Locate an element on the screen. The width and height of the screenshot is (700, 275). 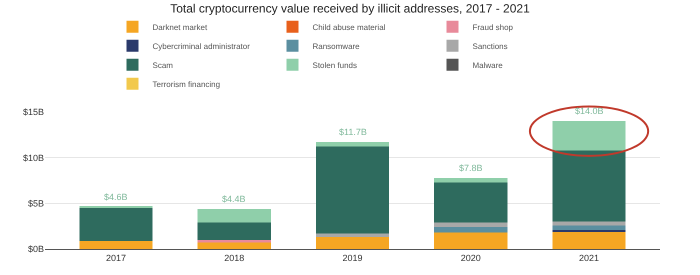
x-tick-label: 2017 is located at coordinates (116, 257).